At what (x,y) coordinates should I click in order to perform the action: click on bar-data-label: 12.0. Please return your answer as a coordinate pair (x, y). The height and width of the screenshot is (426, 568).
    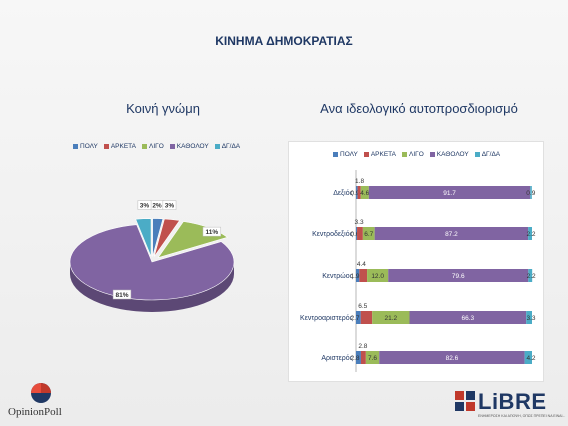
    Looking at the image, I should click on (377, 276).